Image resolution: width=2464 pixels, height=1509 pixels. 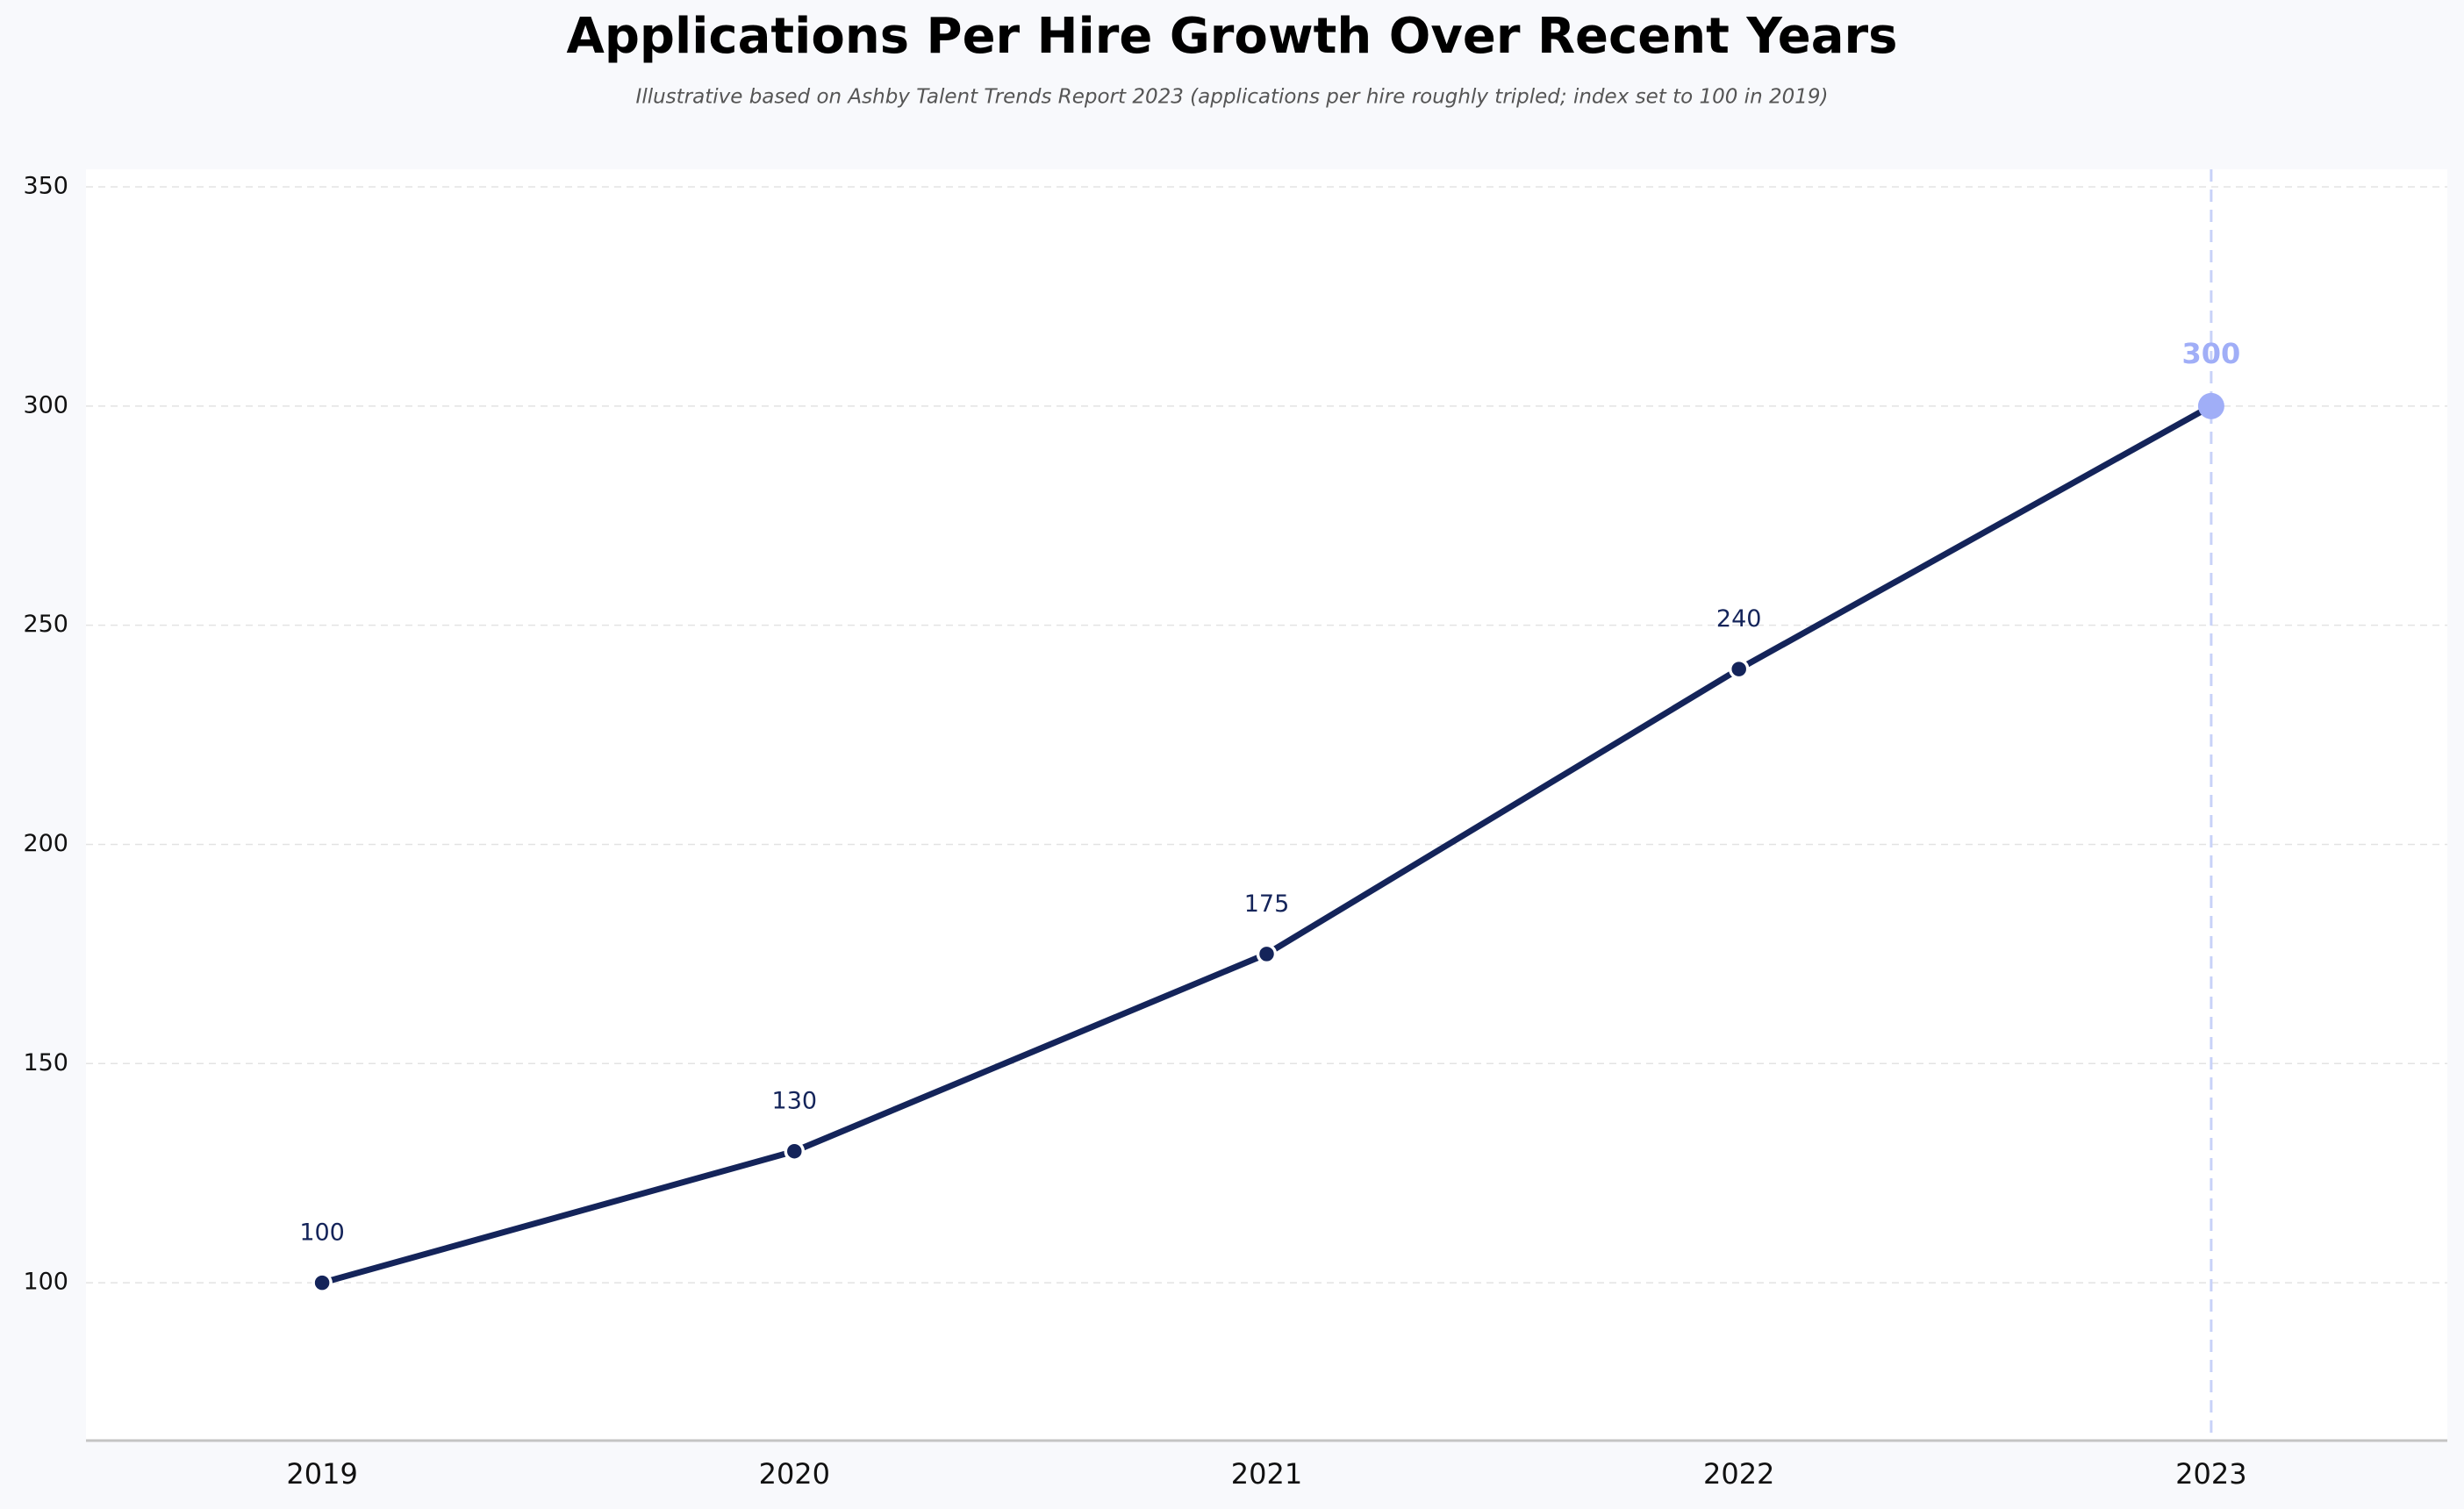 I want to click on x-tick-label: 2019, so click(x=321, y=1474).